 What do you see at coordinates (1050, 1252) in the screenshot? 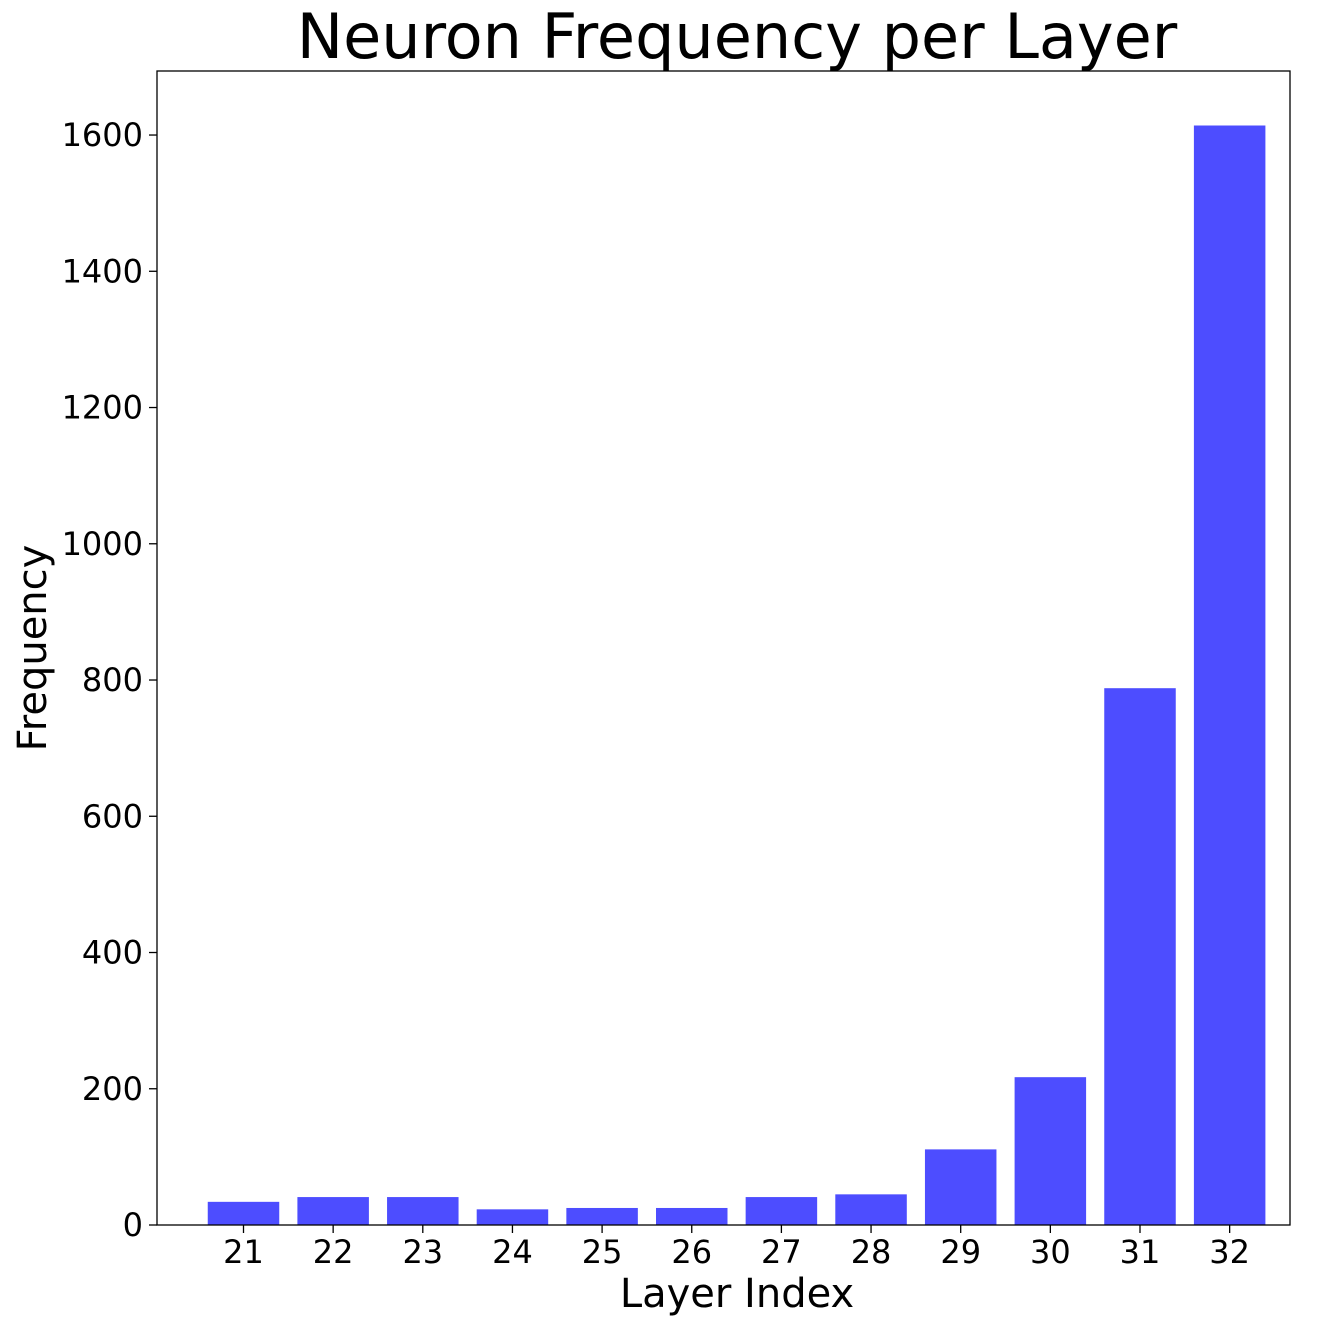
I see `x-tick-label: 30` at bounding box center [1050, 1252].